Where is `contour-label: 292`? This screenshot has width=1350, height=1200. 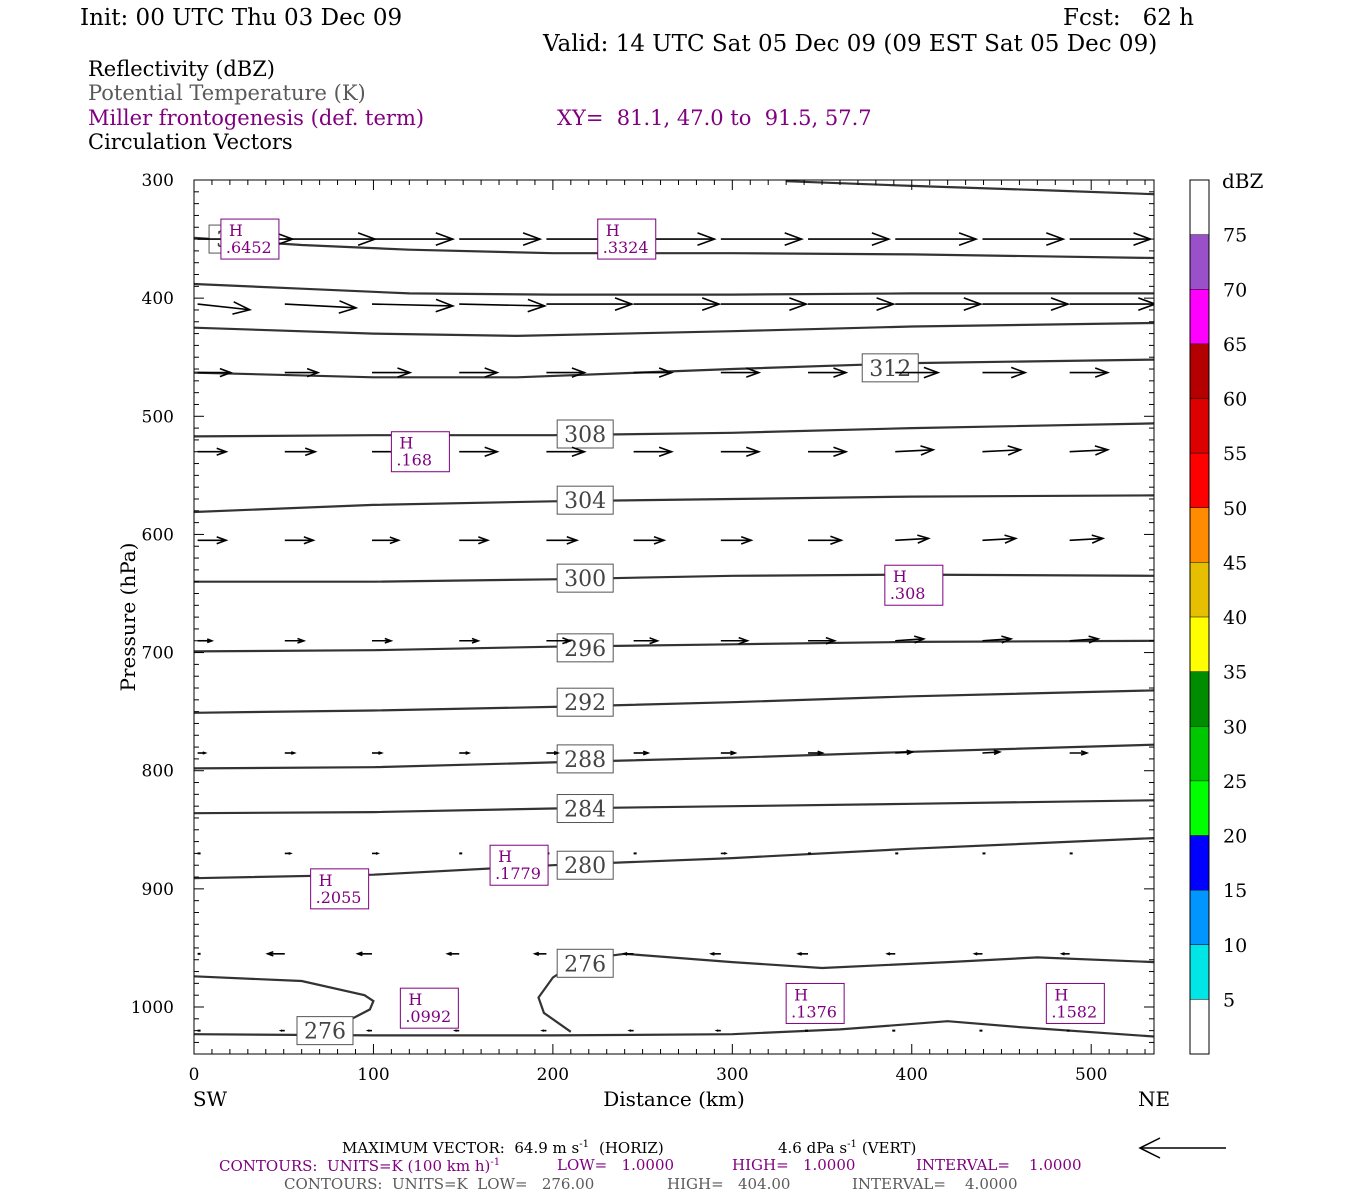 contour-label: 292 is located at coordinates (585, 703).